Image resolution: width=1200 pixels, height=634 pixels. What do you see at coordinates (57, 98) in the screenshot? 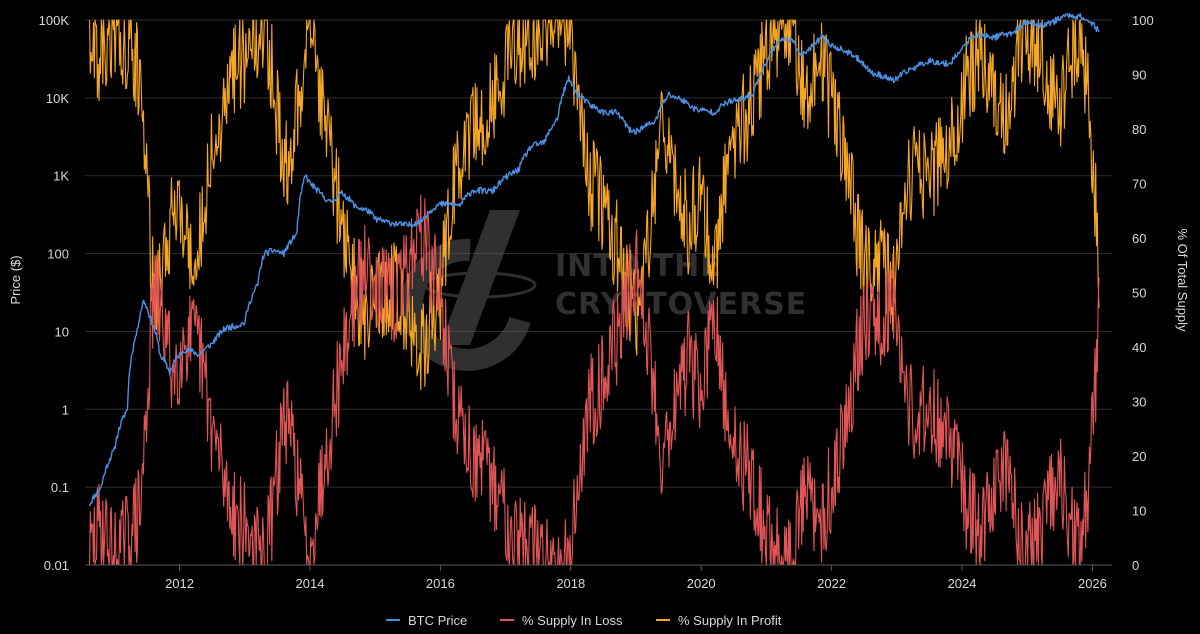
I see `y-left-tick-label: 10K` at bounding box center [57, 98].